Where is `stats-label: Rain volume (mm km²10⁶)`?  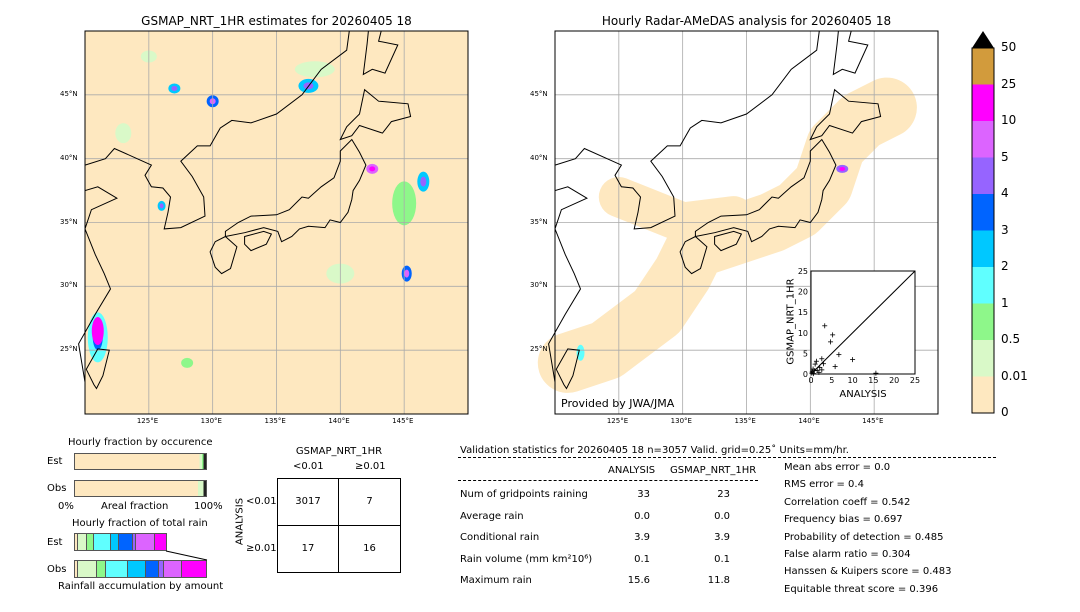 stats-label: Rain volume (mm km²10⁶) is located at coordinates (526, 559).